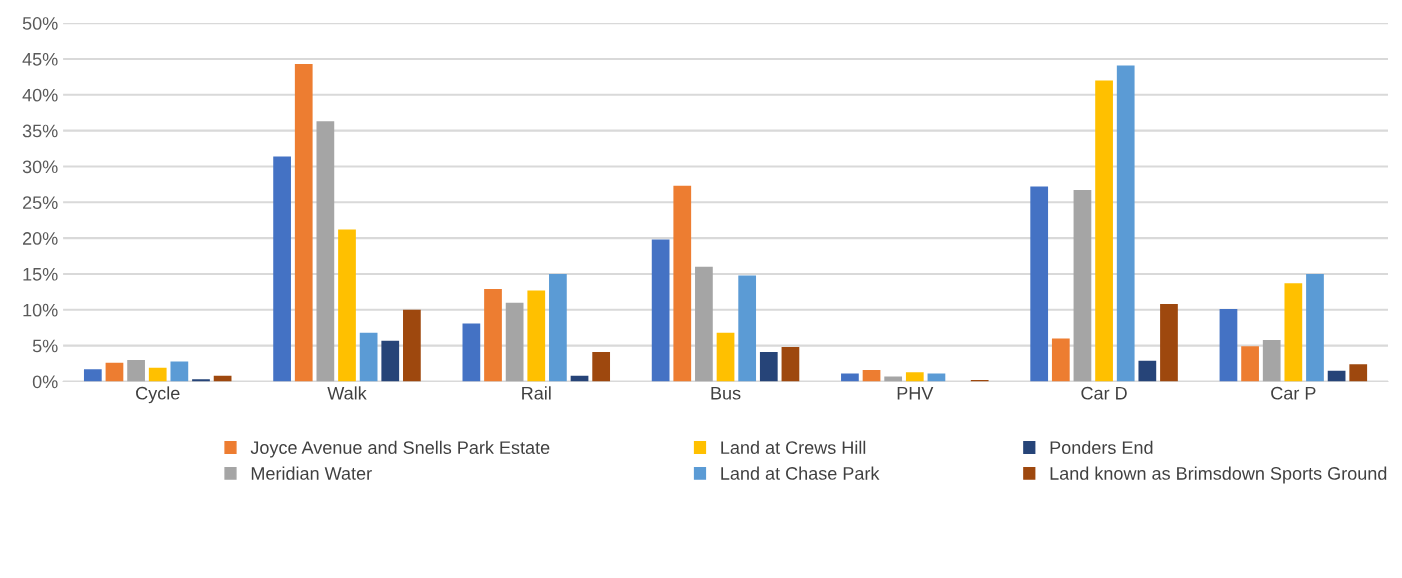 This screenshot has height=578, width=1402. I want to click on y-tick-label: 0%, so click(45, 382).